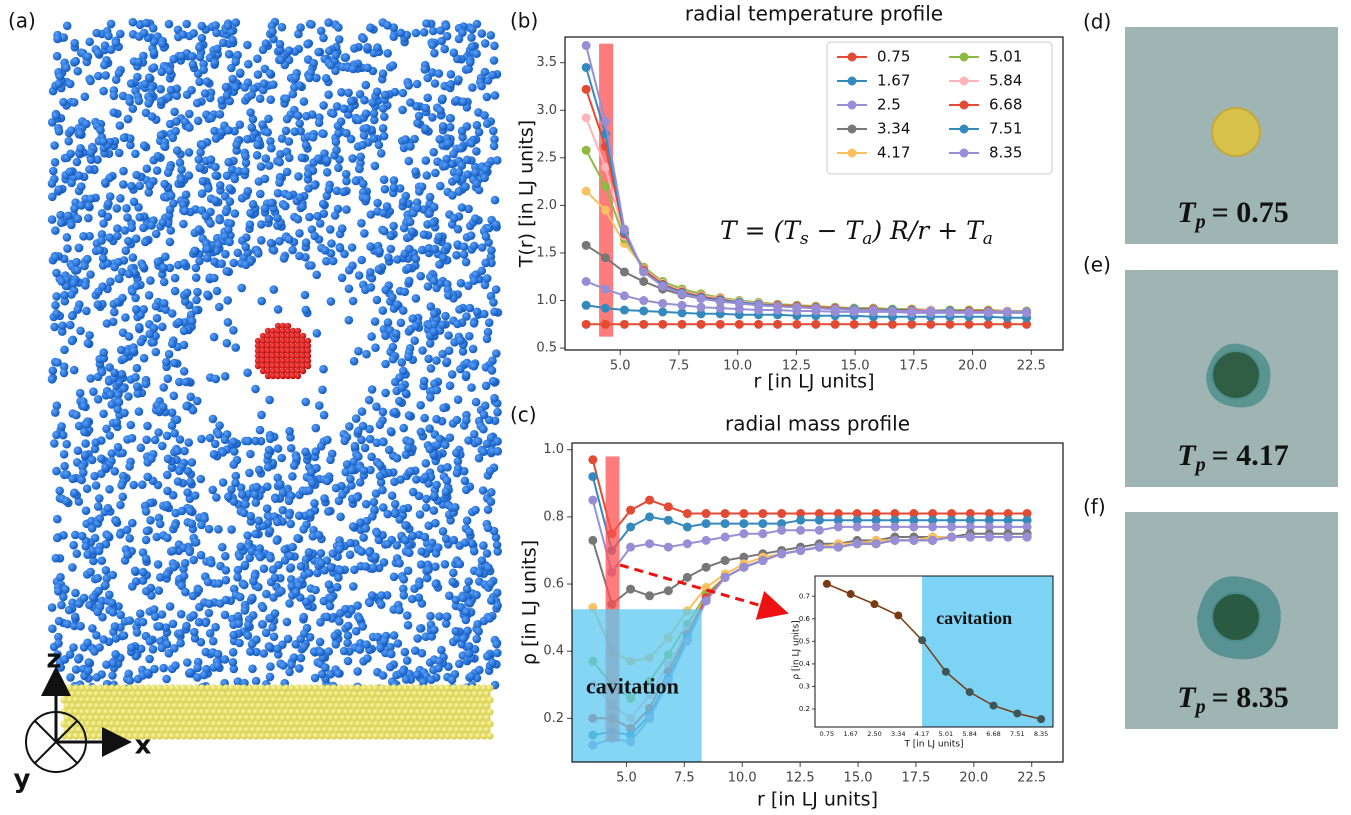 This screenshot has width=1351, height=815. What do you see at coordinates (928, 230) in the screenshot?
I see `formula-part: ) R/r + T` at bounding box center [928, 230].